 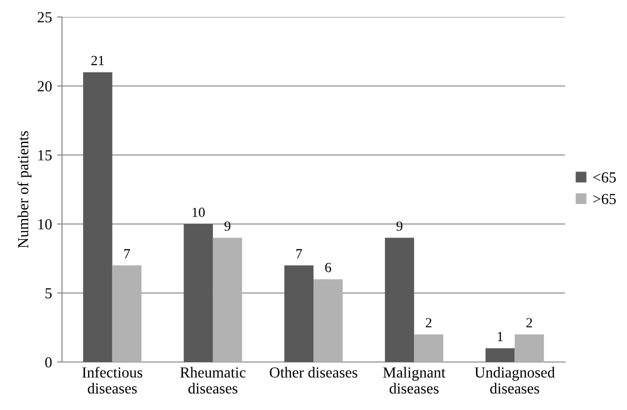 I want to click on x-tick-label: Malignant diseases, so click(x=414, y=380).